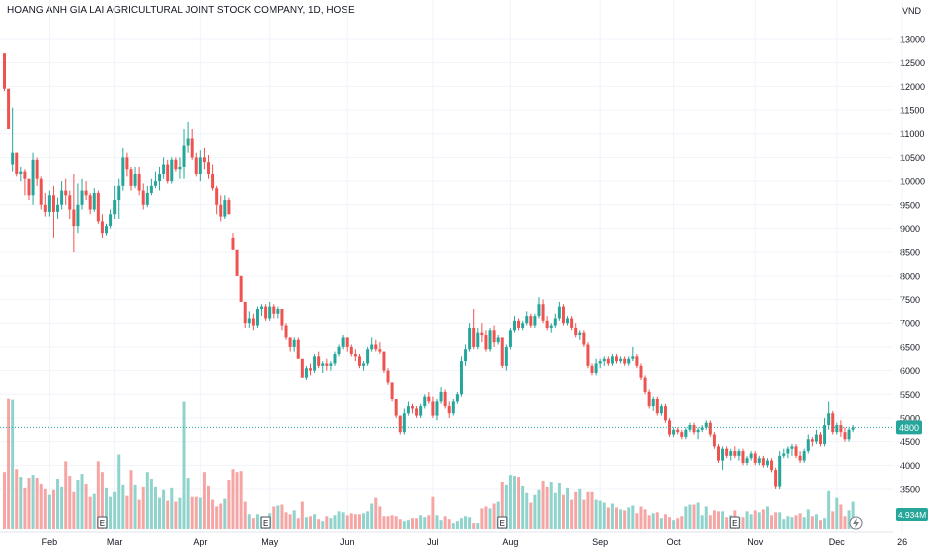 The width and height of the screenshot is (932, 550). Describe the element at coordinates (912, 87) in the screenshot. I see `y-tick-label: 12000` at that location.